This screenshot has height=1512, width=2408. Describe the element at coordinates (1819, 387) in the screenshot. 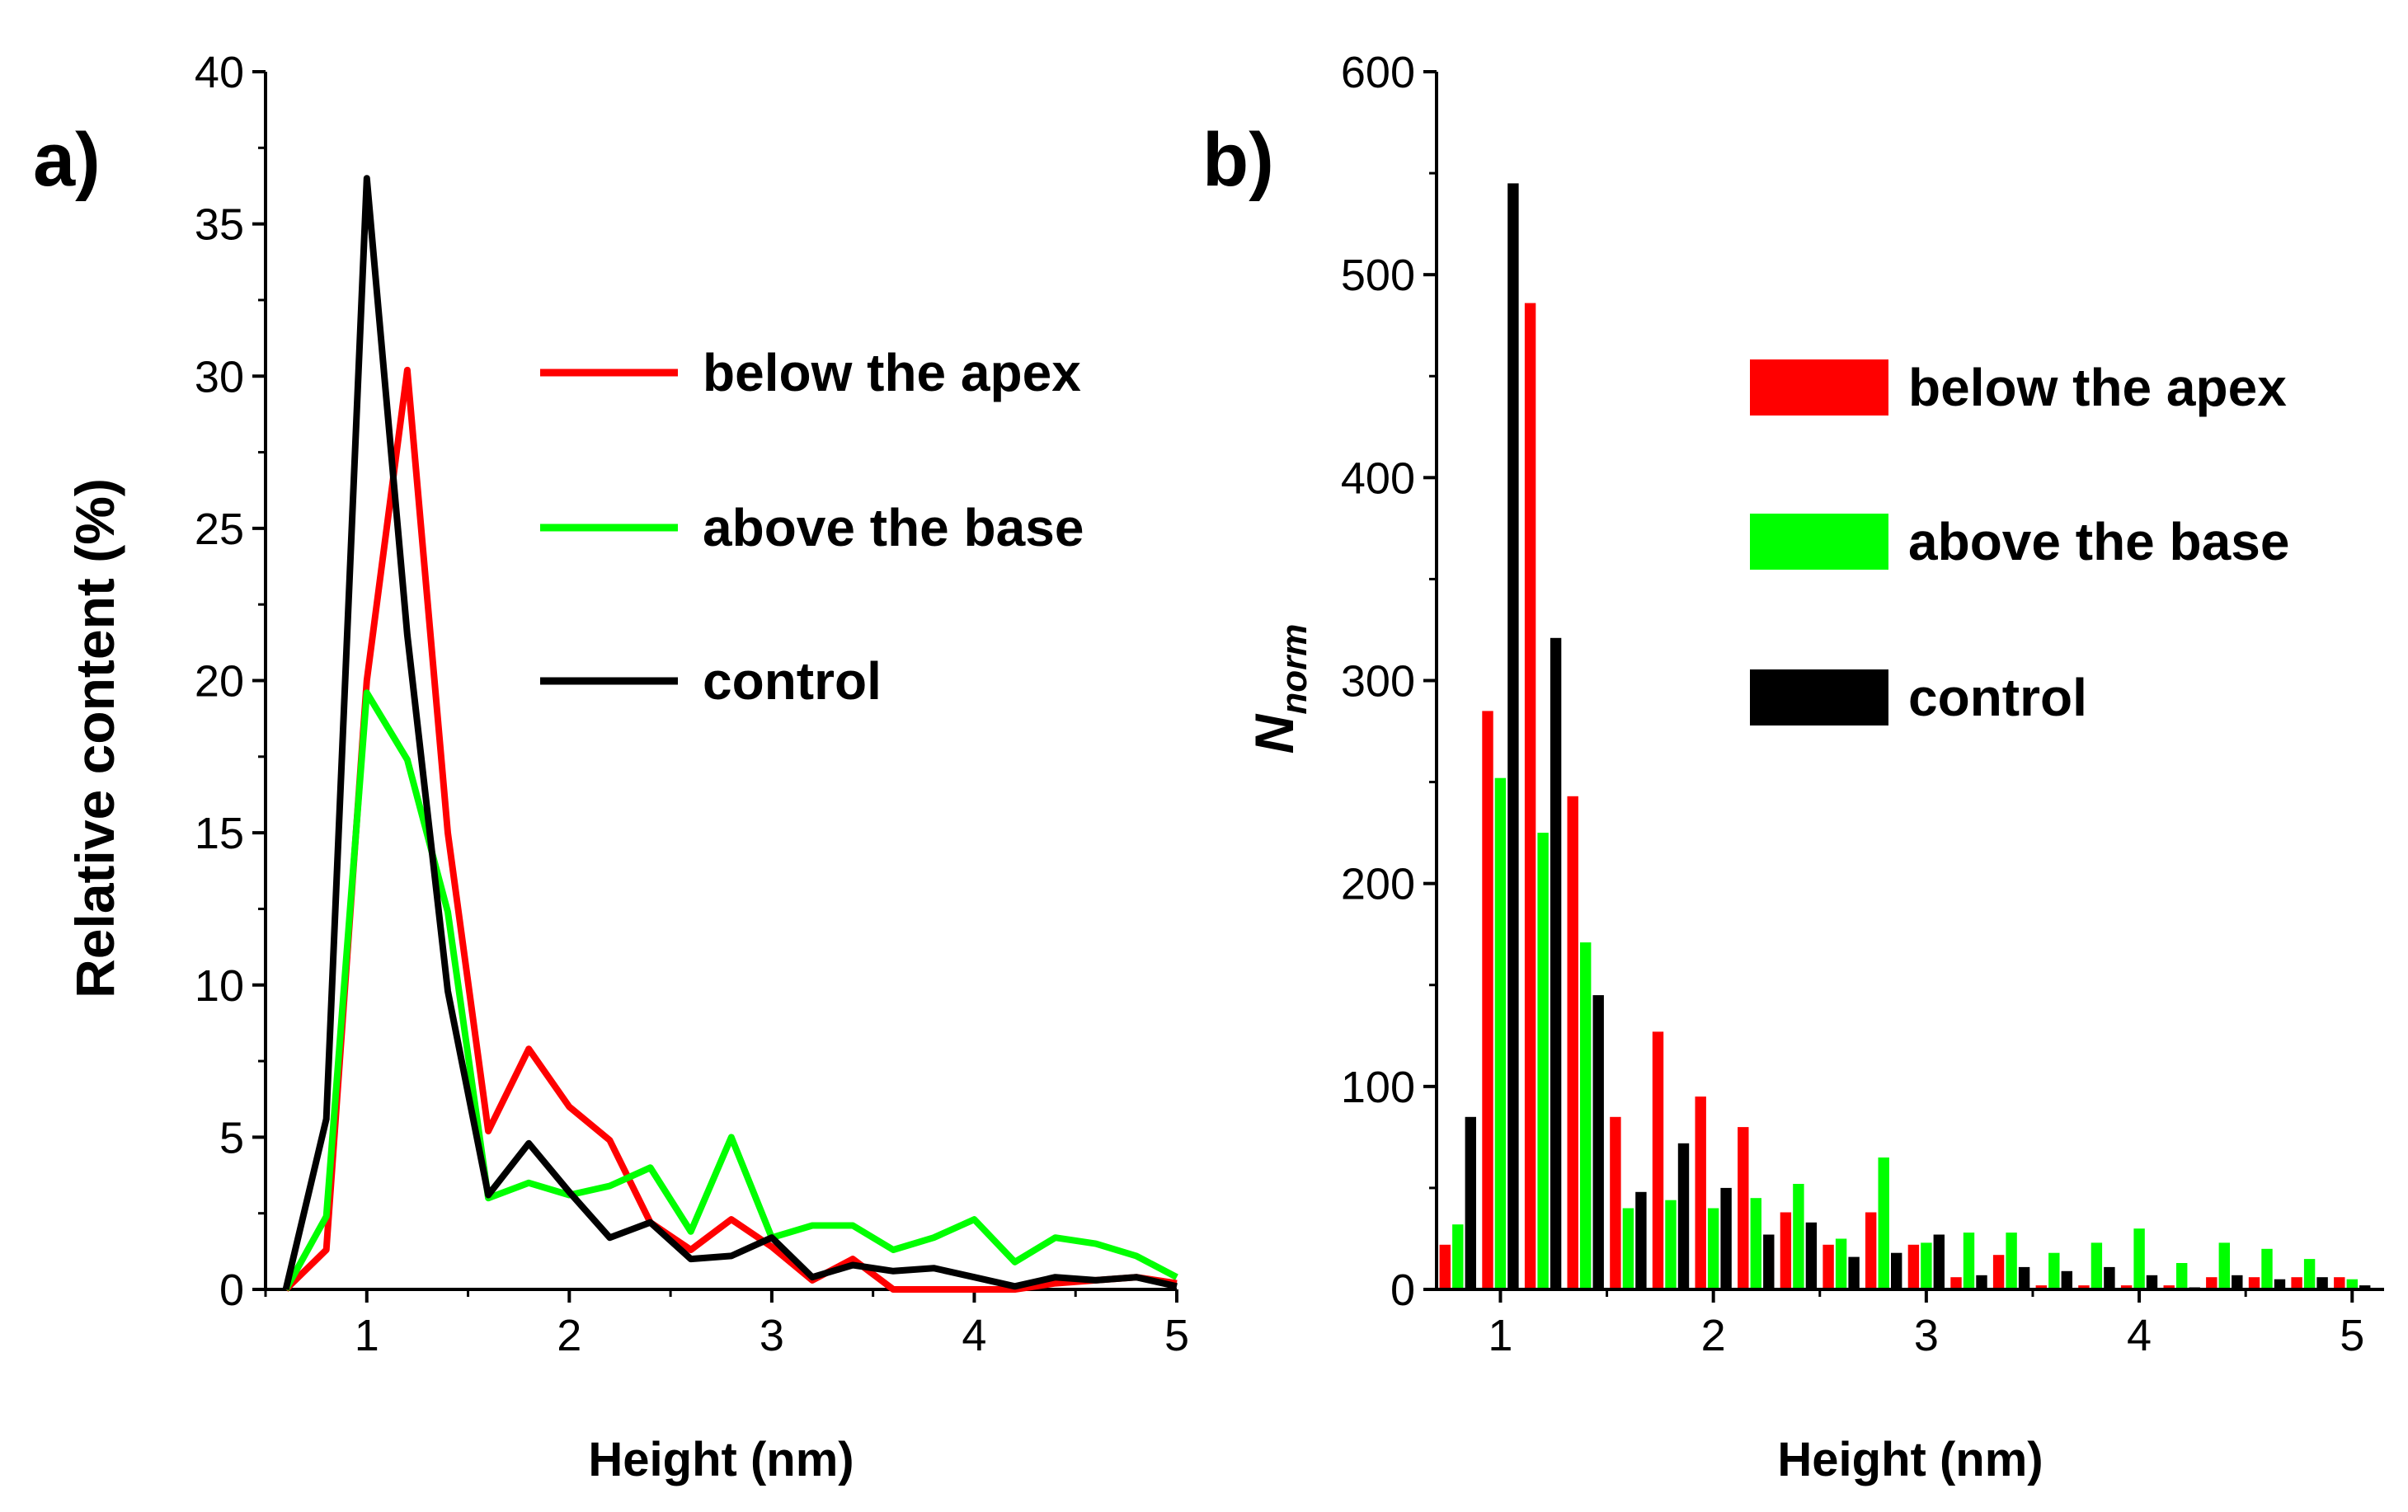

I see `legend-swatch-below-the-apex` at that location.